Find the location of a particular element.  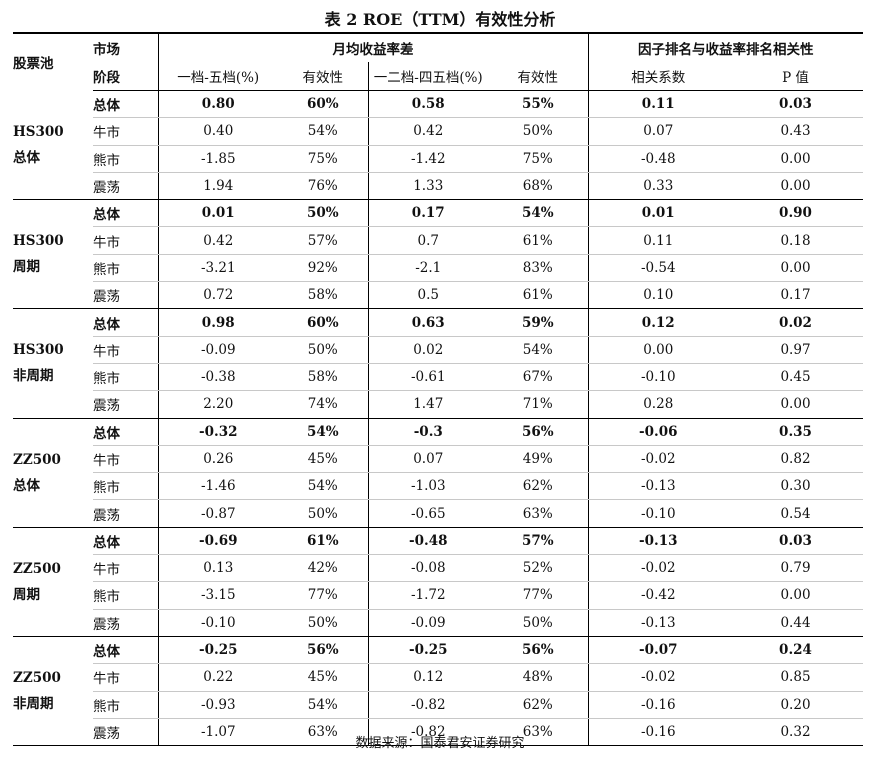

p-value-cell: 0.85 is located at coordinates (795, 677).